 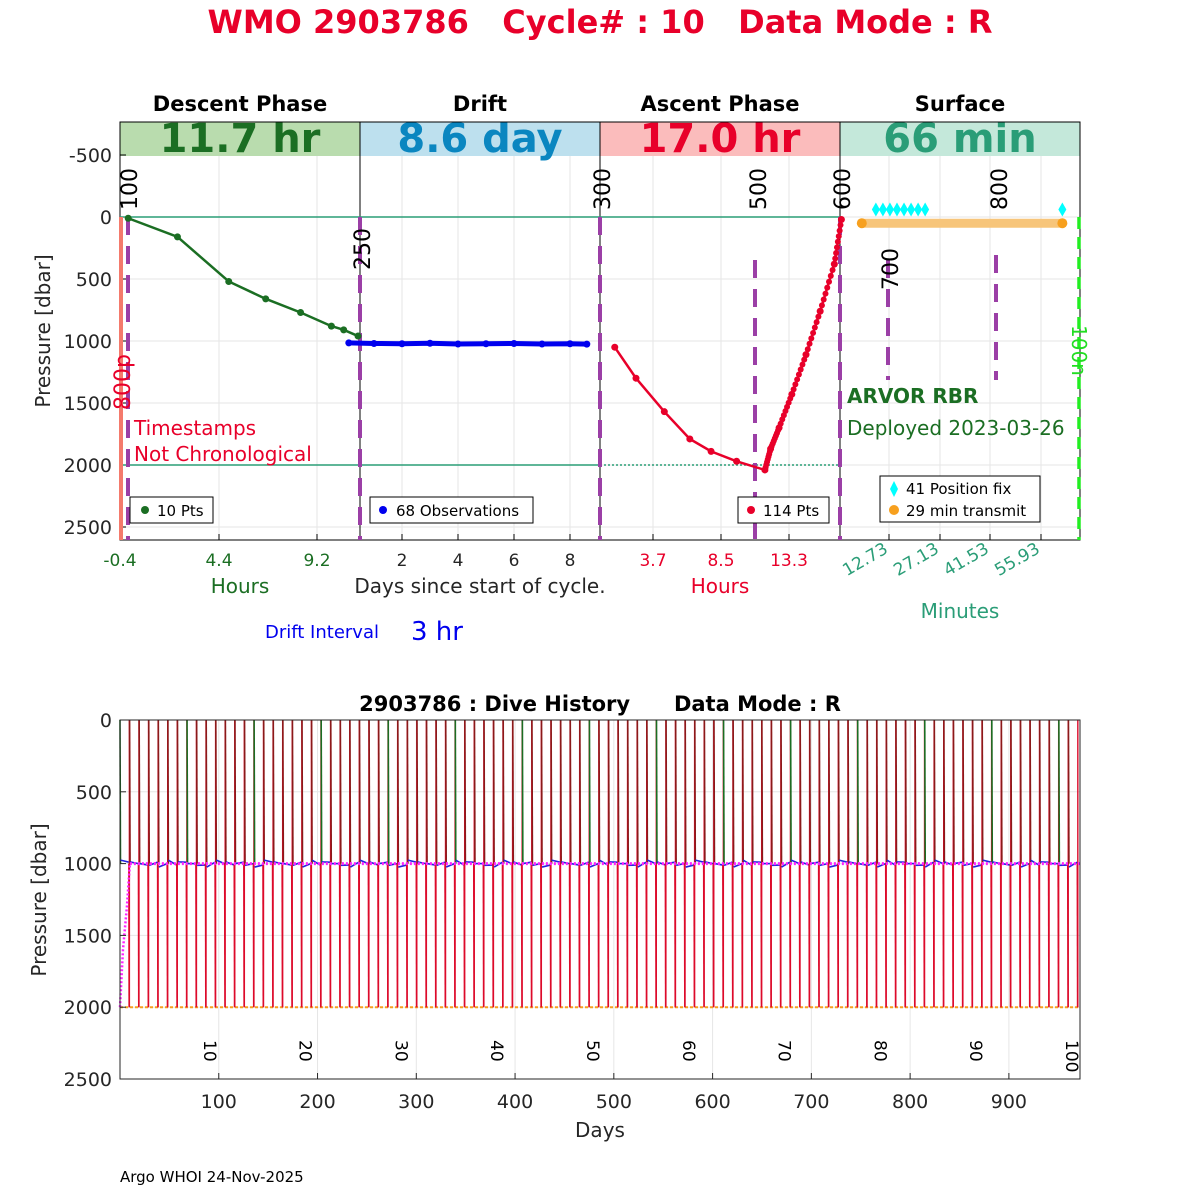 What do you see at coordinates (791, 511) in the screenshot?
I see `legend-ascent-label: 114 Pts` at bounding box center [791, 511].